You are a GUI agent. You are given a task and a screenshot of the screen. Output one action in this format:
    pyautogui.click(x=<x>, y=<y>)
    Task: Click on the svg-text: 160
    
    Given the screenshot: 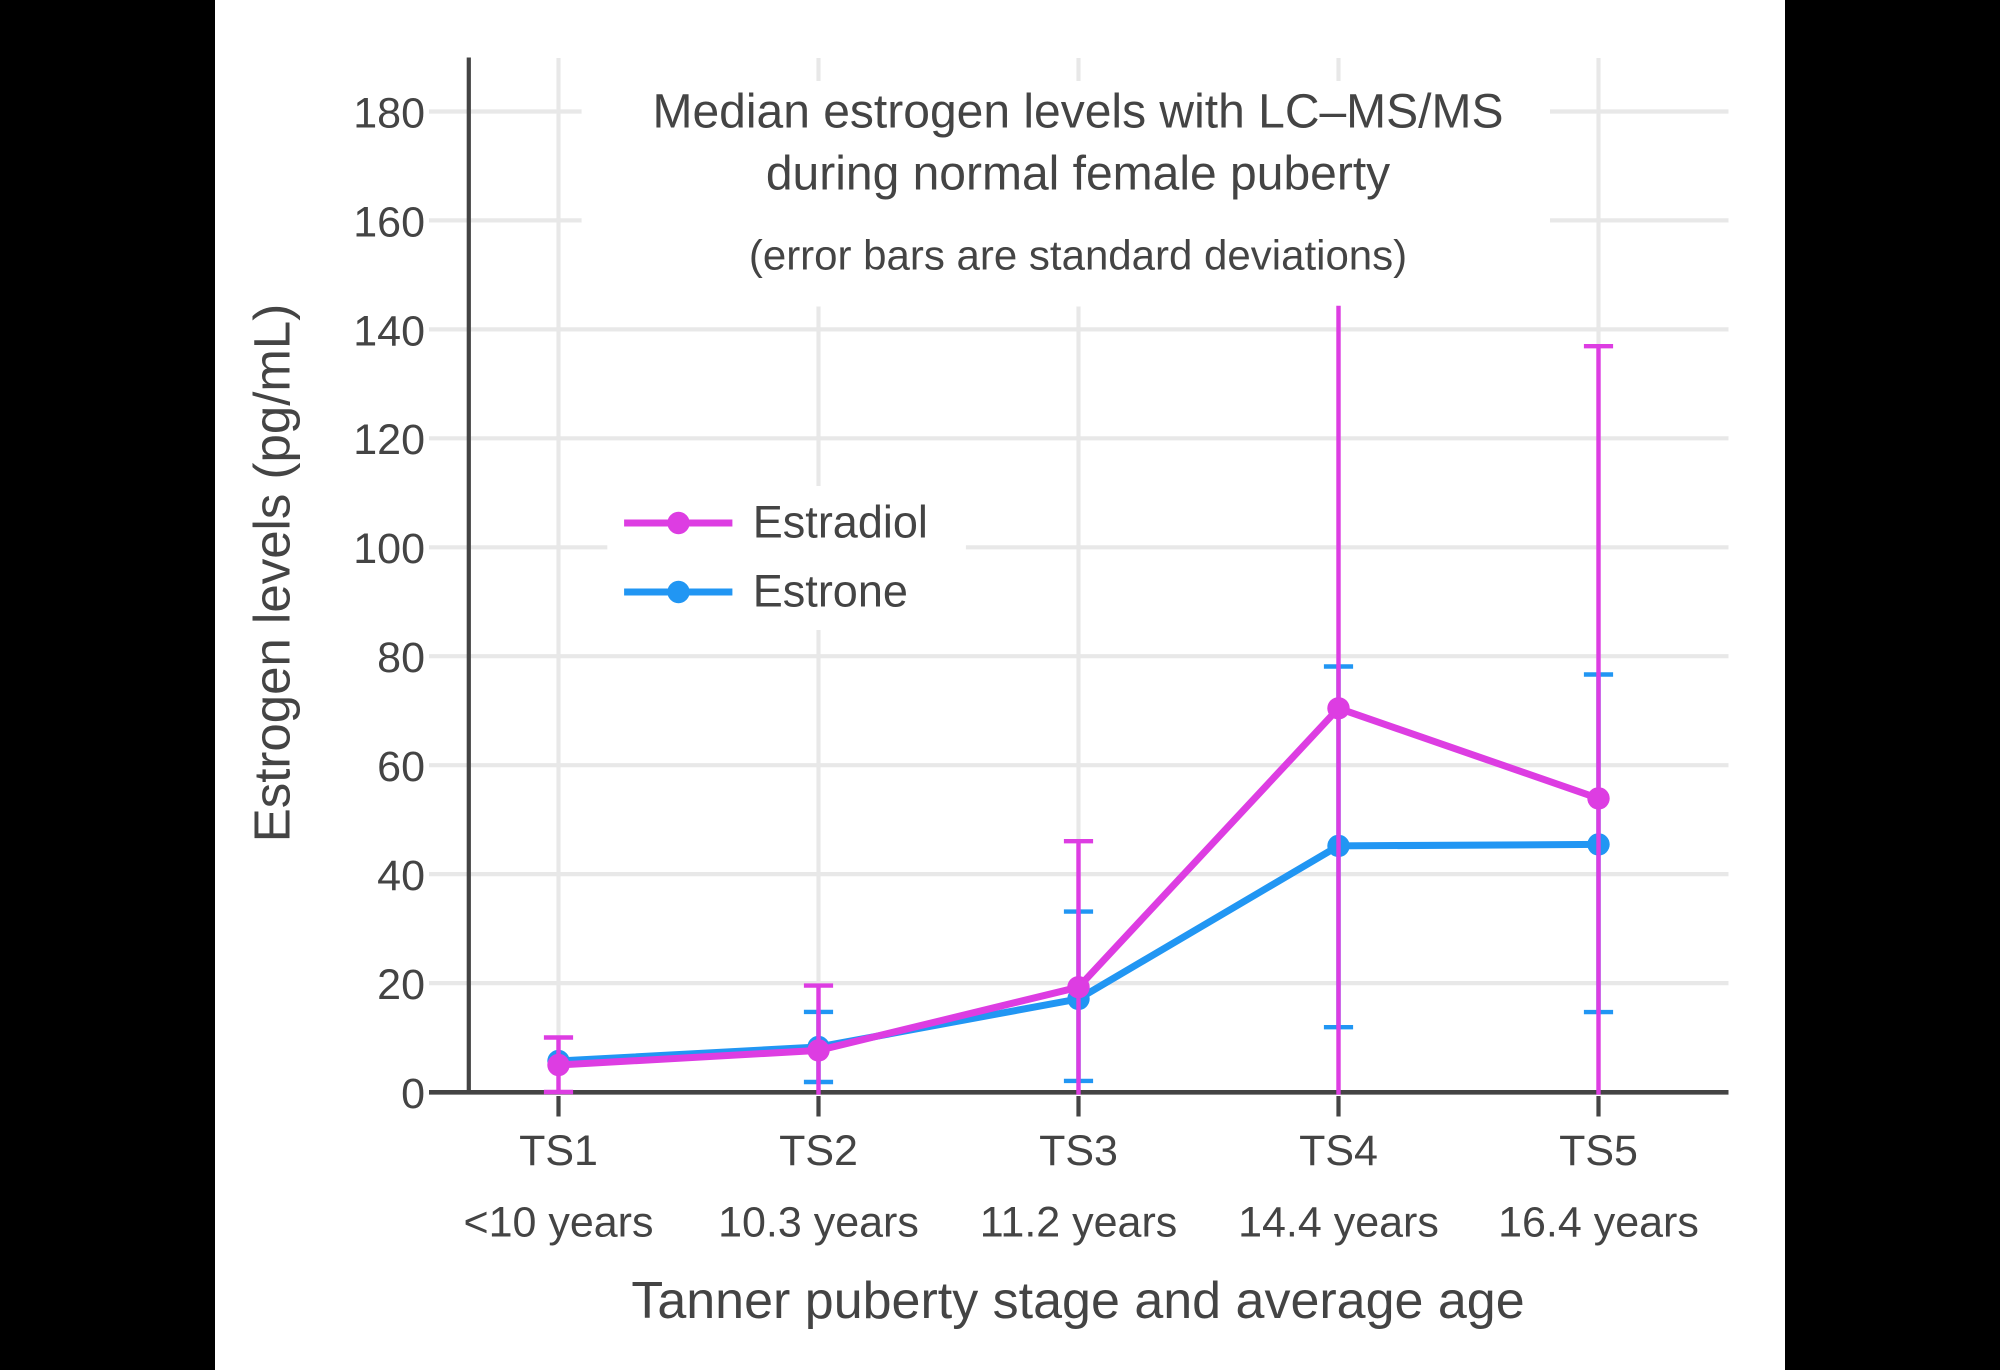 What is the action you would take?
    pyautogui.click(x=389, y=222)
    